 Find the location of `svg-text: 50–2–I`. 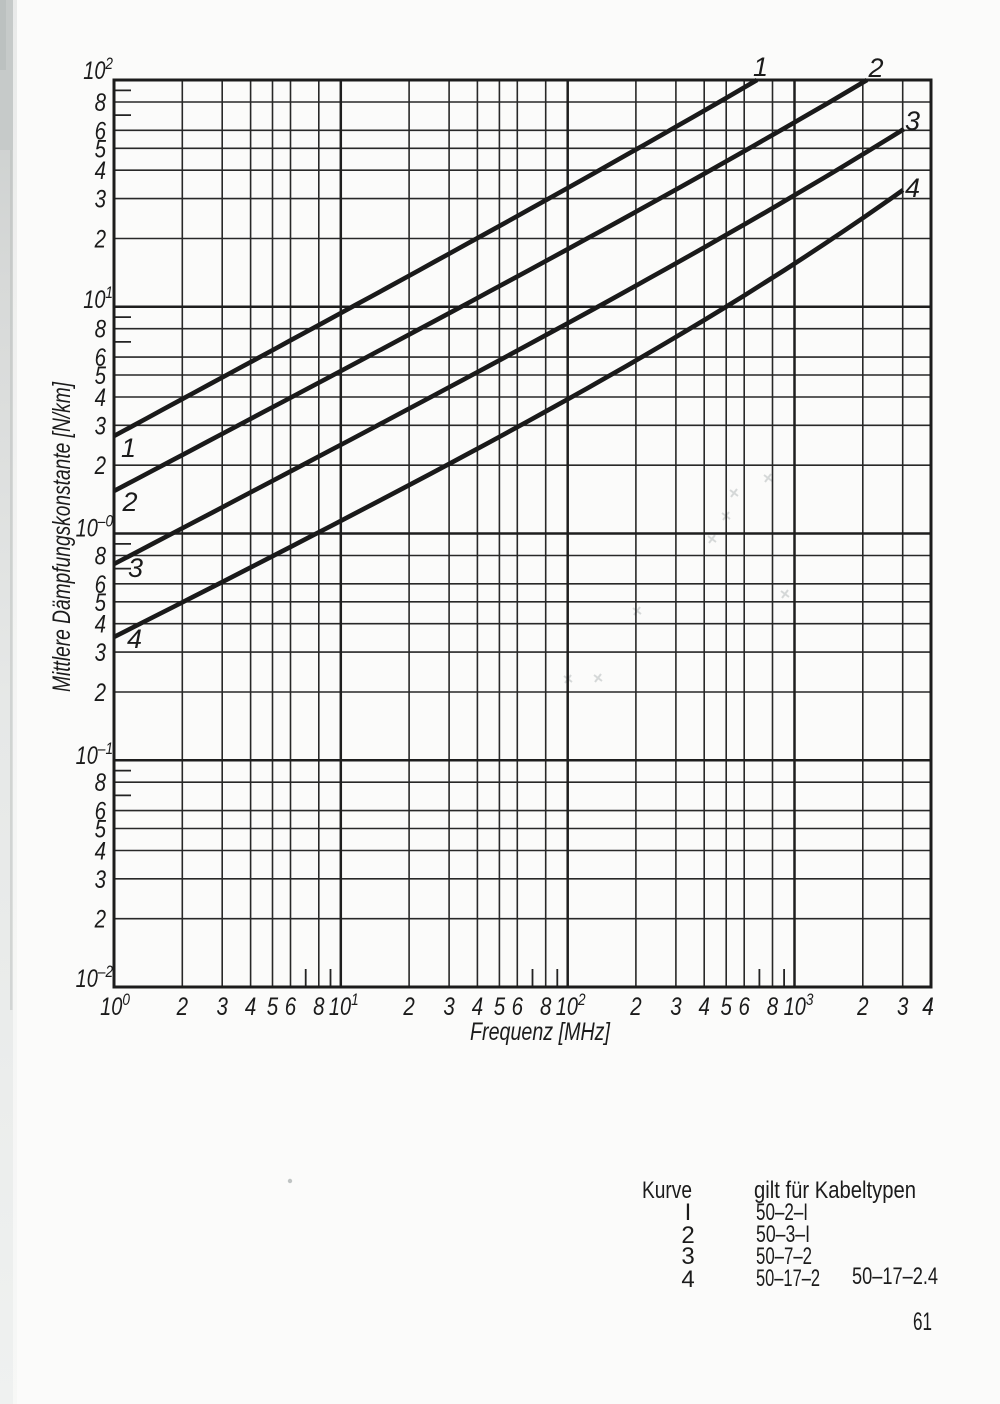

svg-text: 50–2–I is located at coordinates (782, 1212).